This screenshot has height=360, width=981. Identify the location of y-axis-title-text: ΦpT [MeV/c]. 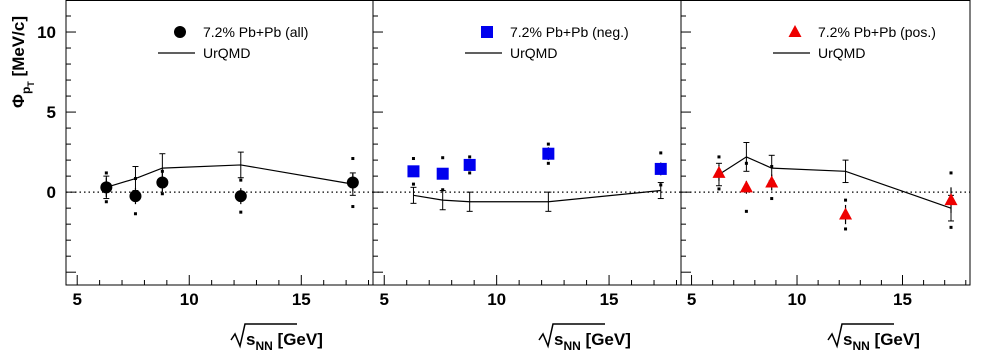
(22, 62).